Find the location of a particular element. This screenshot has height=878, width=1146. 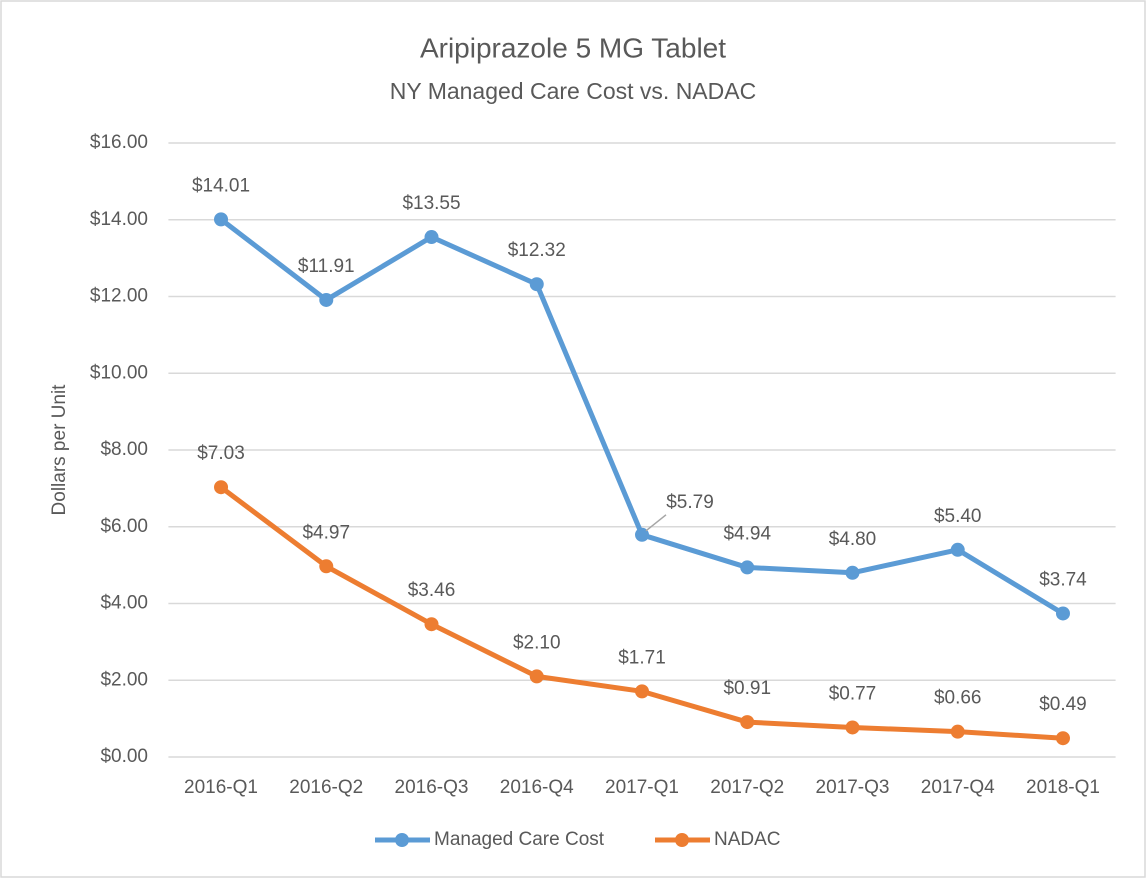

data-label: $7.03 is located at coordinates (221, 453).